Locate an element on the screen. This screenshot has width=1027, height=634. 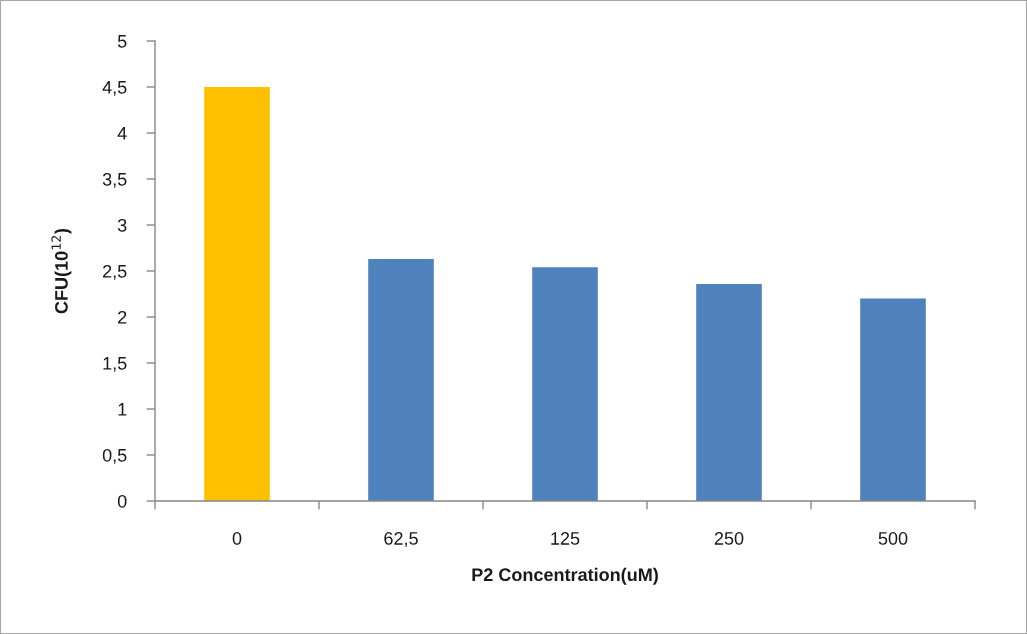
y-tick-label: 2 is located at coordinates (122, 317).